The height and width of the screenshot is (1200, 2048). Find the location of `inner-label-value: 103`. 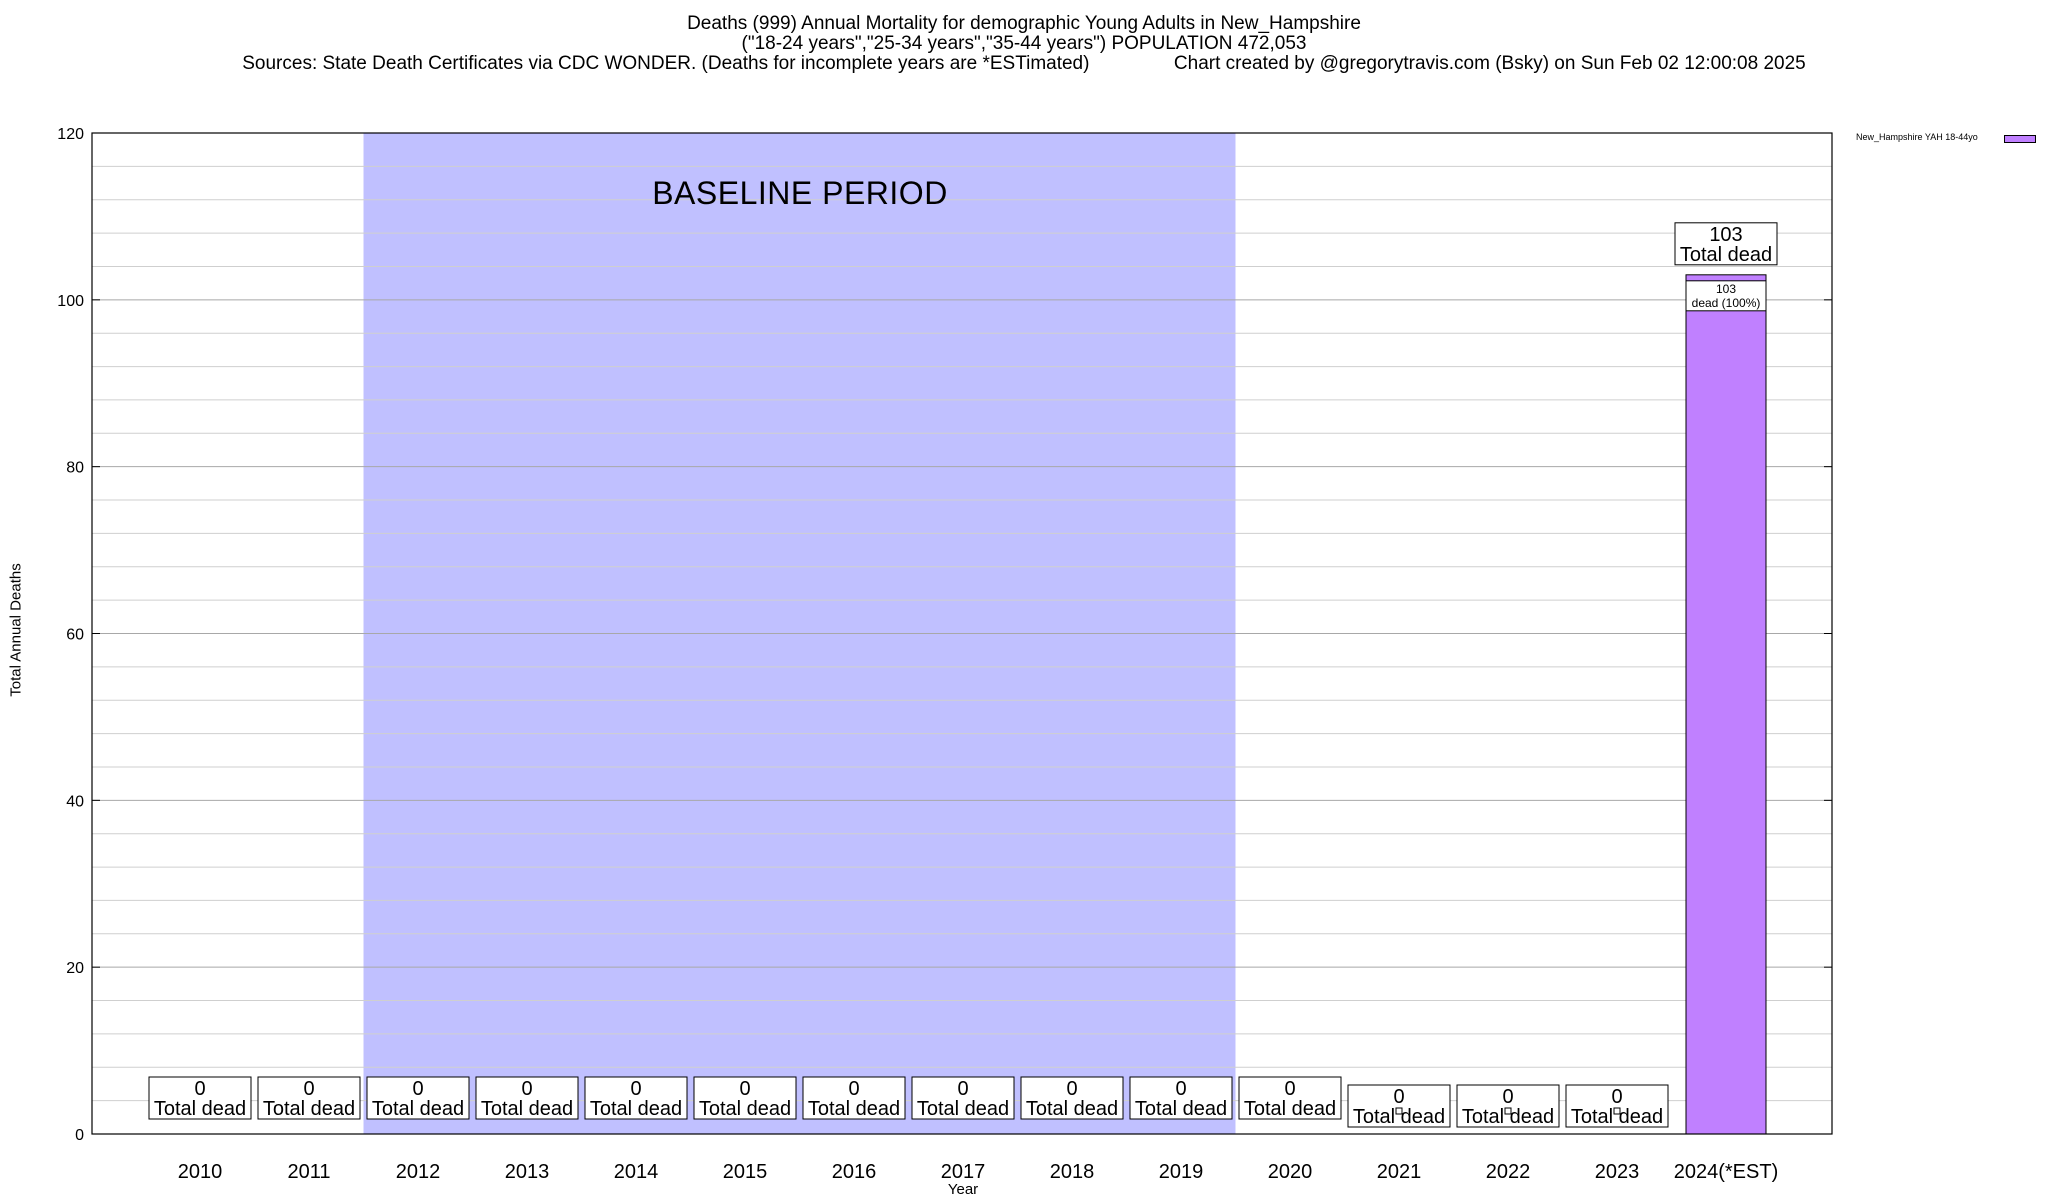

inner-label-value: 103 is located at coordinates (1726, 289).